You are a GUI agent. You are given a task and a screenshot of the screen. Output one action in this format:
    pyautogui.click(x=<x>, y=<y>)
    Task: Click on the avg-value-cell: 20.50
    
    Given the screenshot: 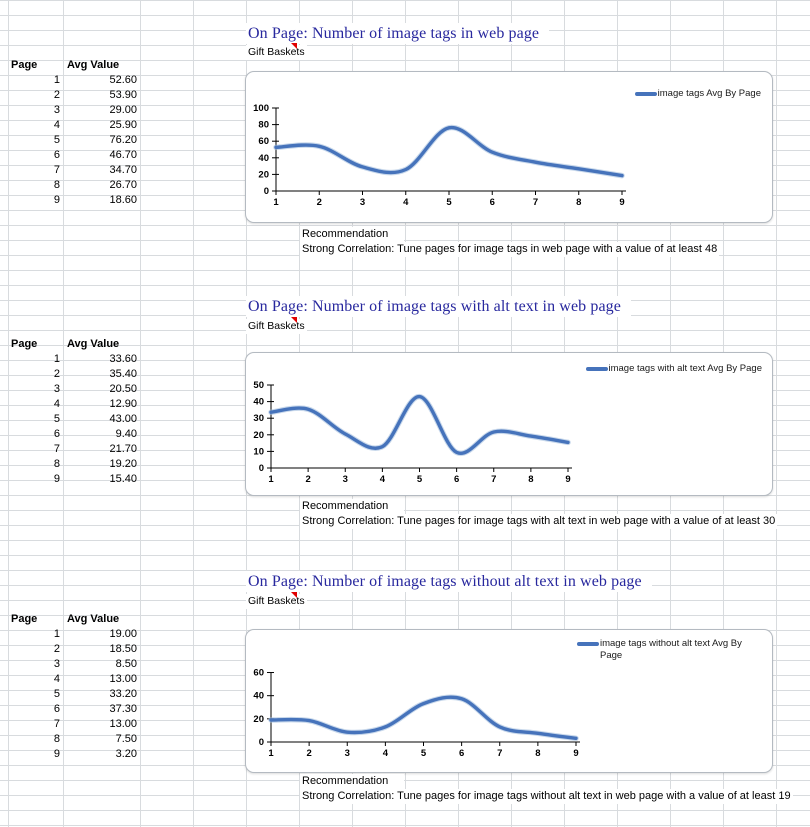 What is the action you would take?
    pyautogui.click(x=123, y=389)
    